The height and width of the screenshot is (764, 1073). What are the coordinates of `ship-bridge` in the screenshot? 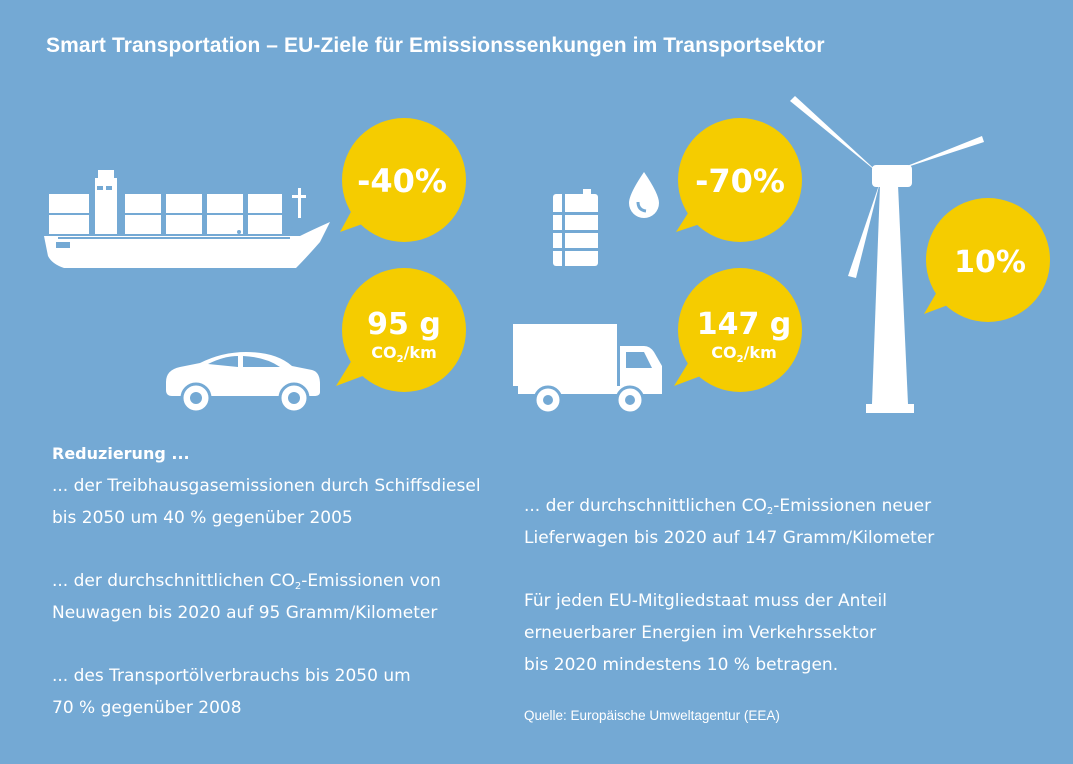 It's located at (106, 206).